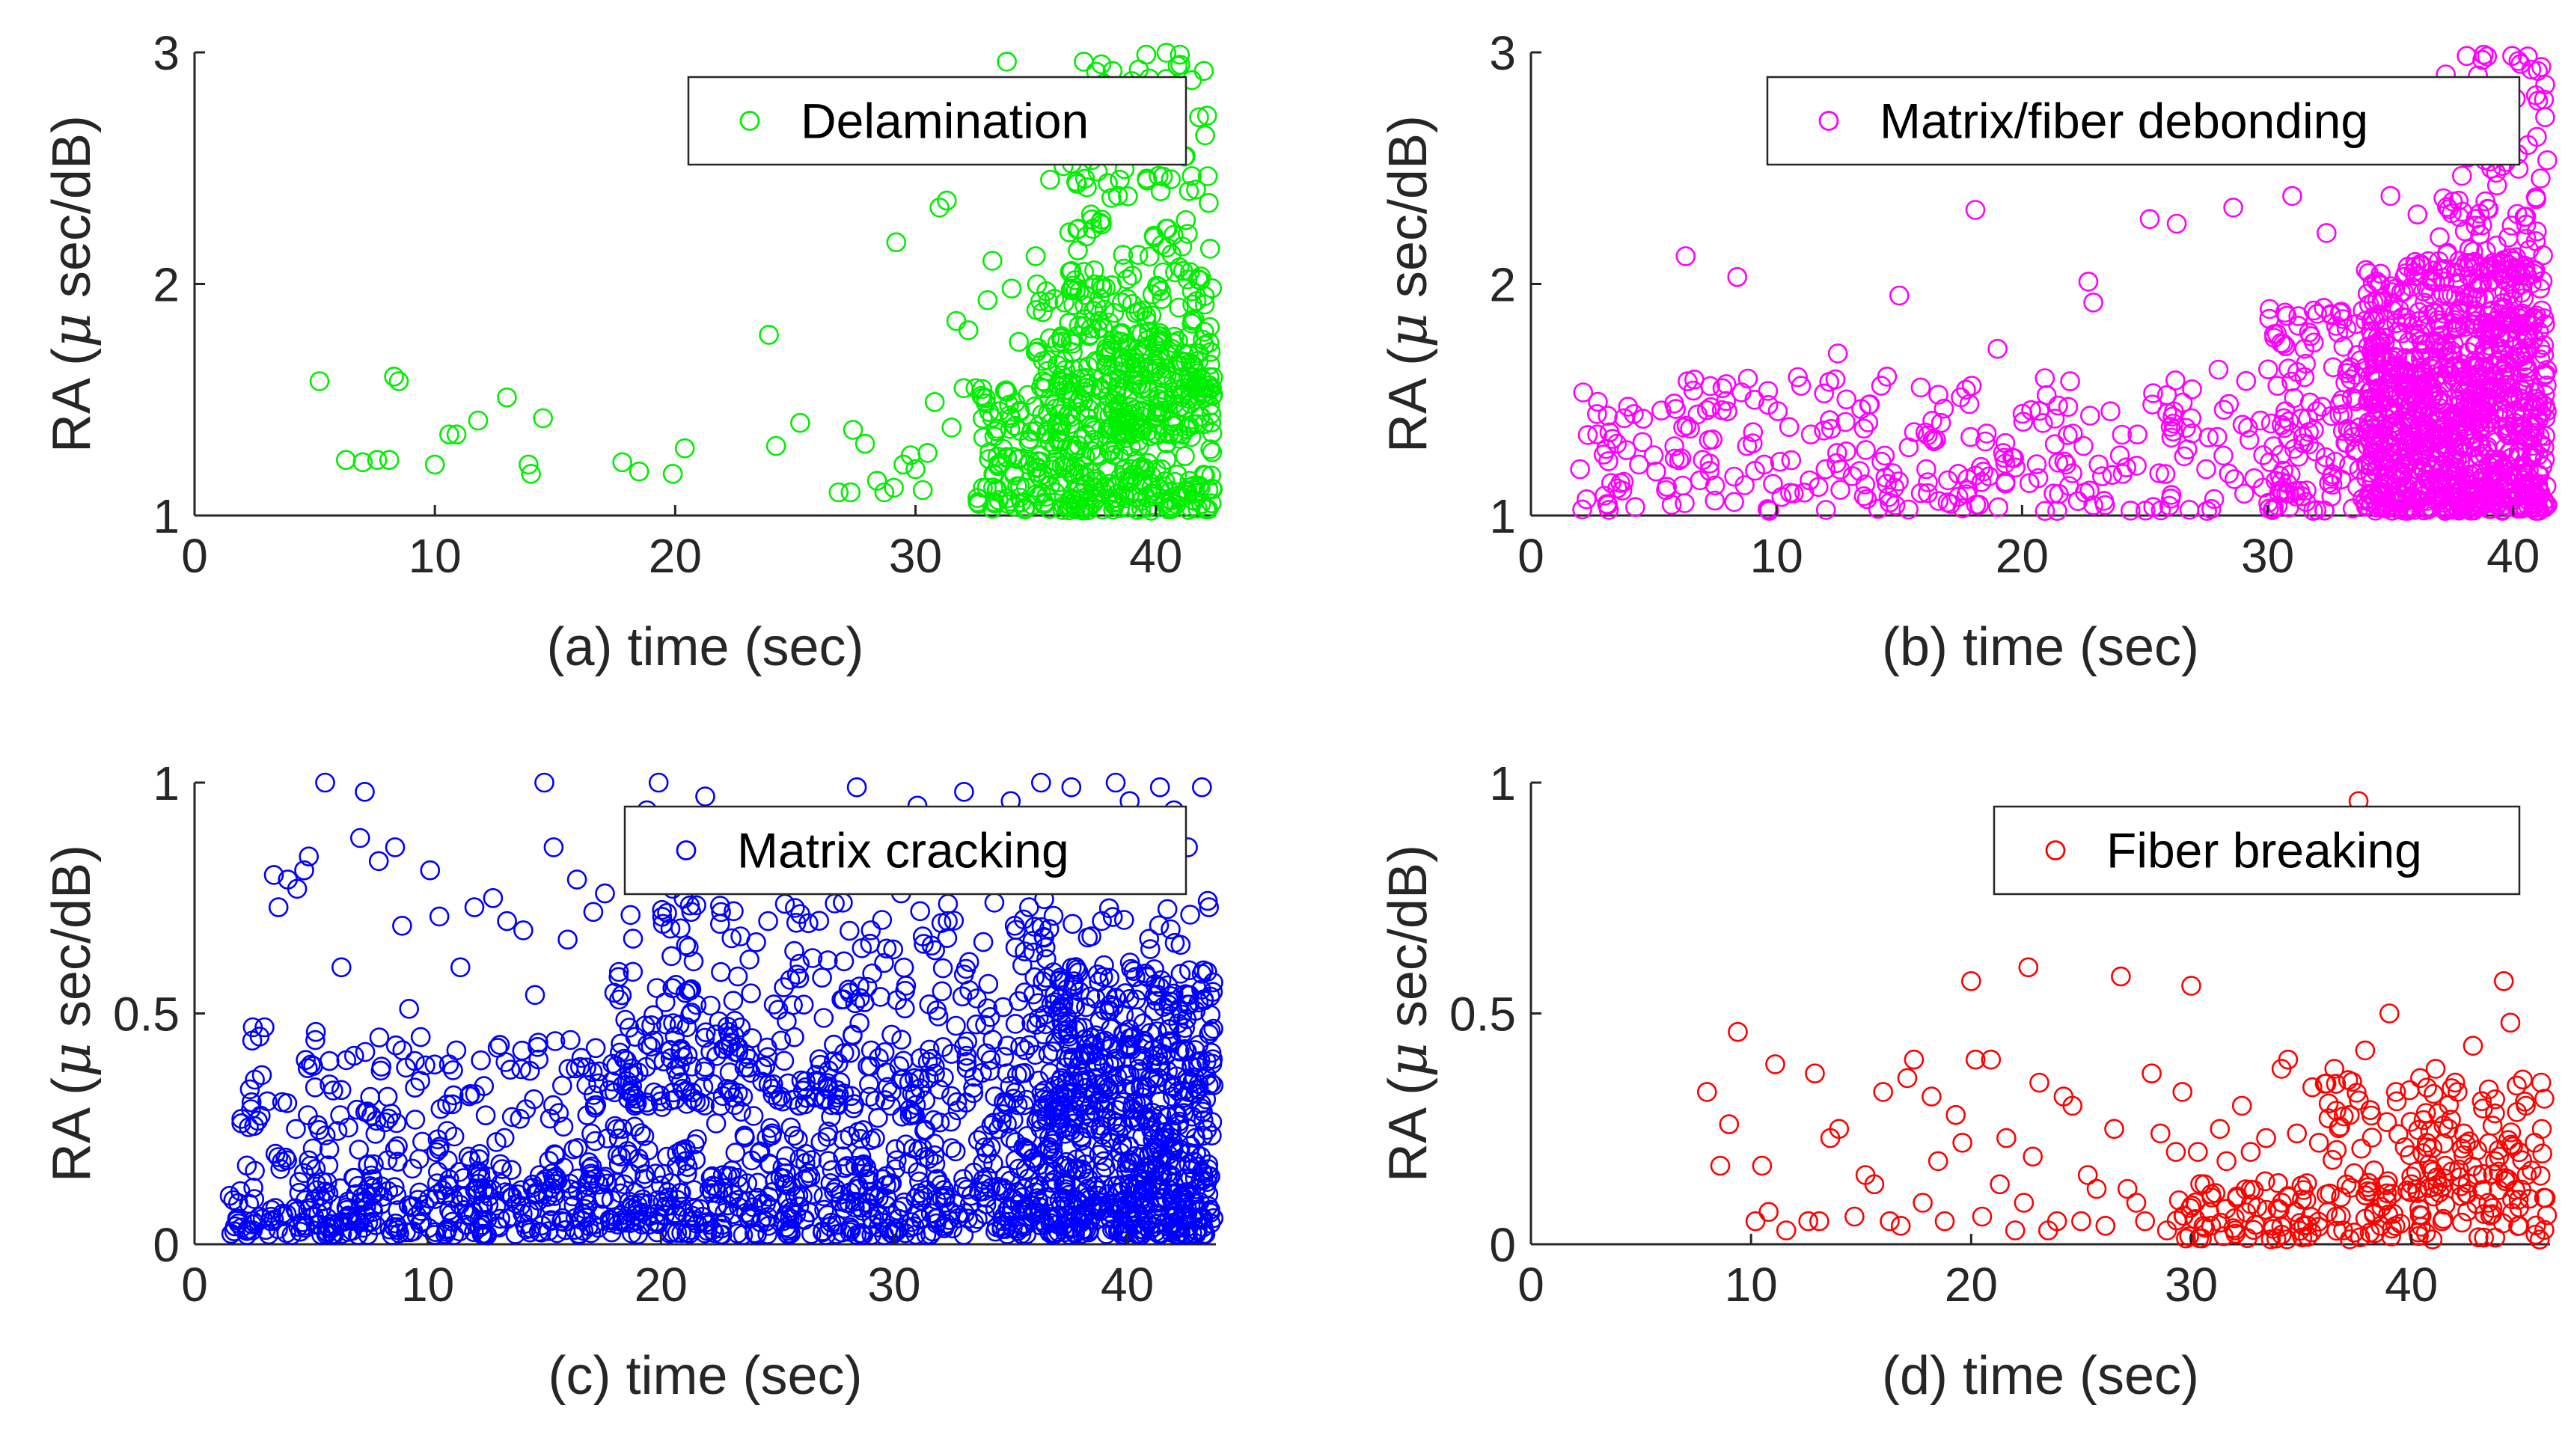  What do you see at coordinates (915, 556) in the screenshot?
I see `x-tick-label: 30` at bounding box center [915, 556].